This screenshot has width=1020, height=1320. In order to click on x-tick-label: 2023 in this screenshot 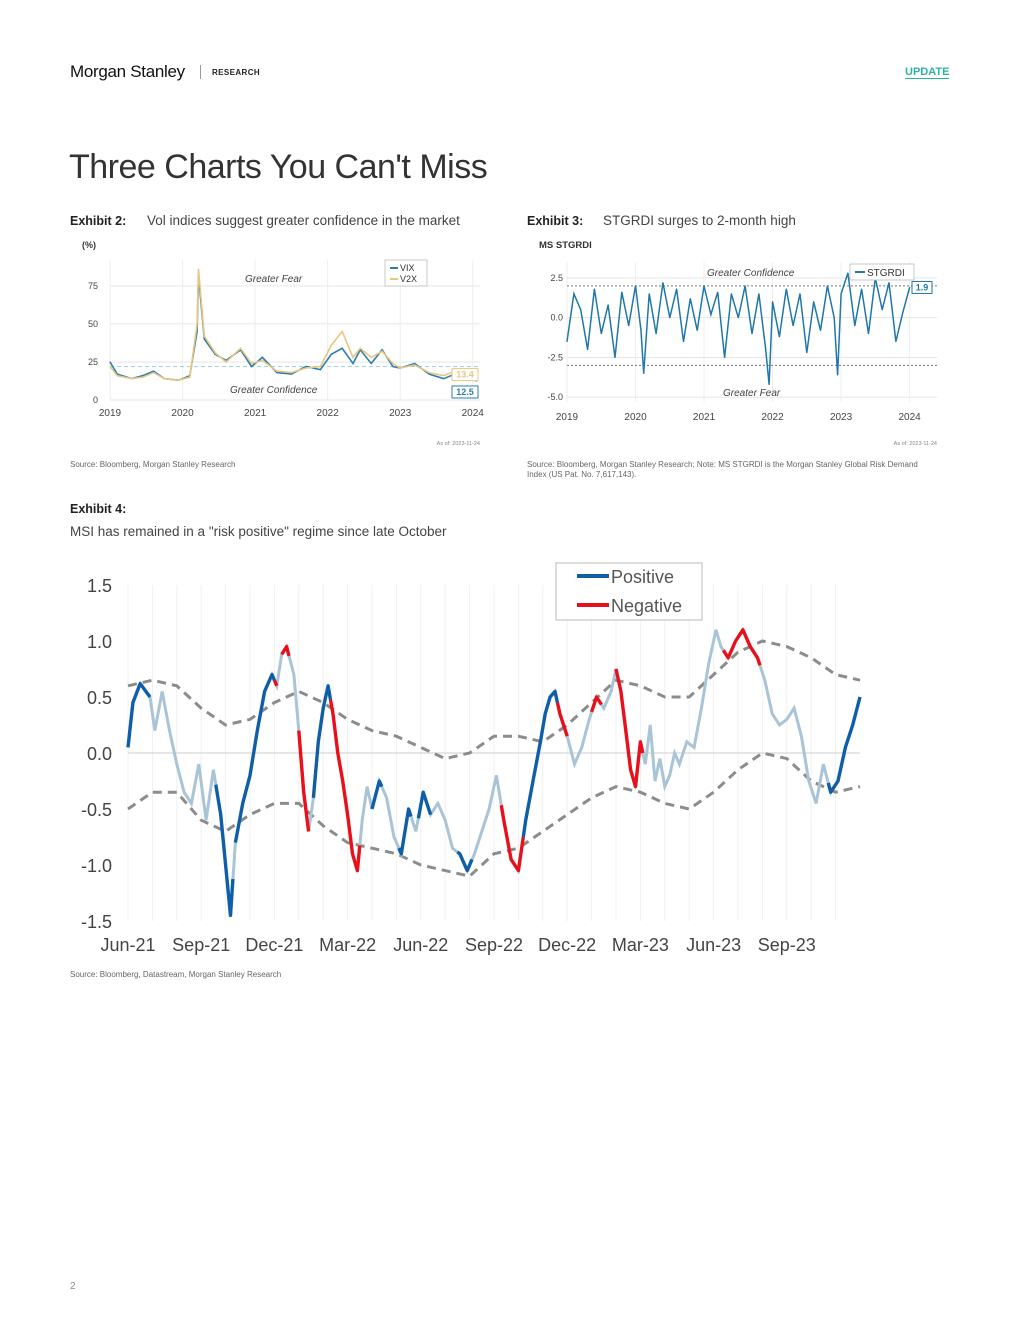, I will do `click(400, 413)`.